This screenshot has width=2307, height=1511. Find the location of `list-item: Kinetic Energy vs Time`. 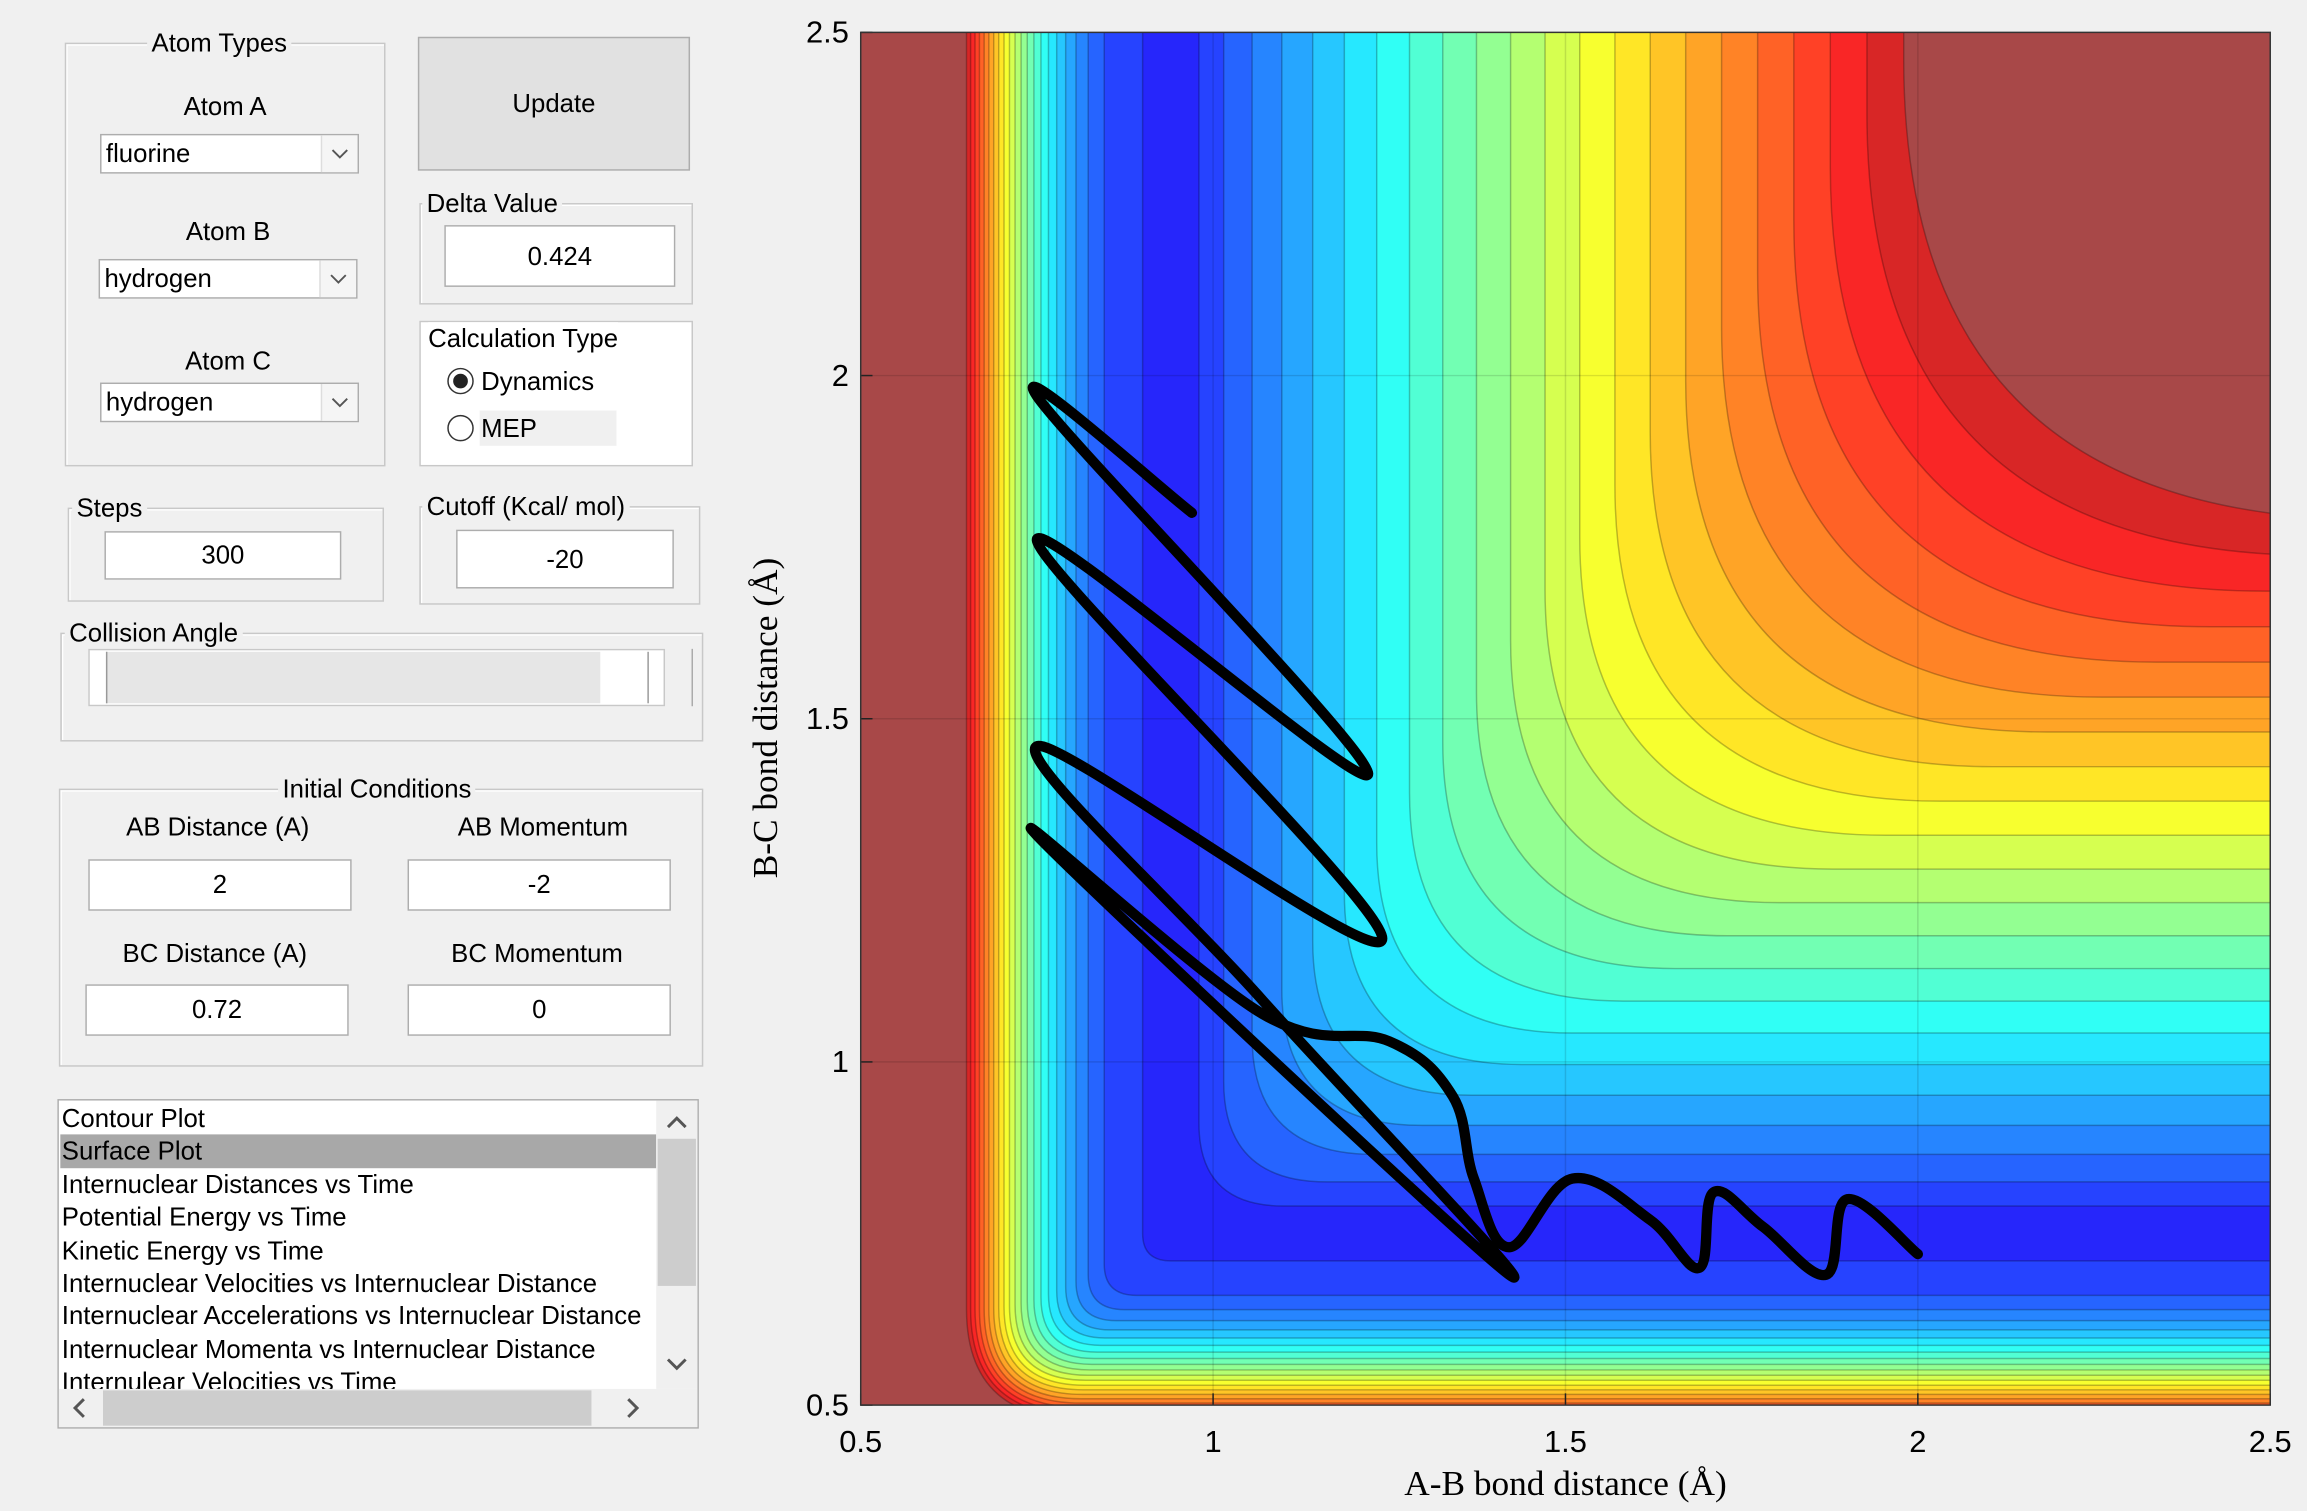

list-item: Kinetic Energy vs Time is located at coordinates (192, 1250).